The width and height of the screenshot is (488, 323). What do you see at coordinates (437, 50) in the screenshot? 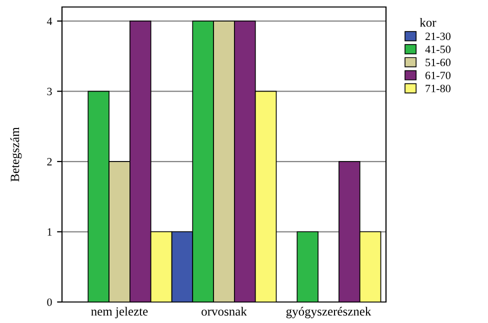
I see `legend-label: 41-50` at bounding box center [437, 50].